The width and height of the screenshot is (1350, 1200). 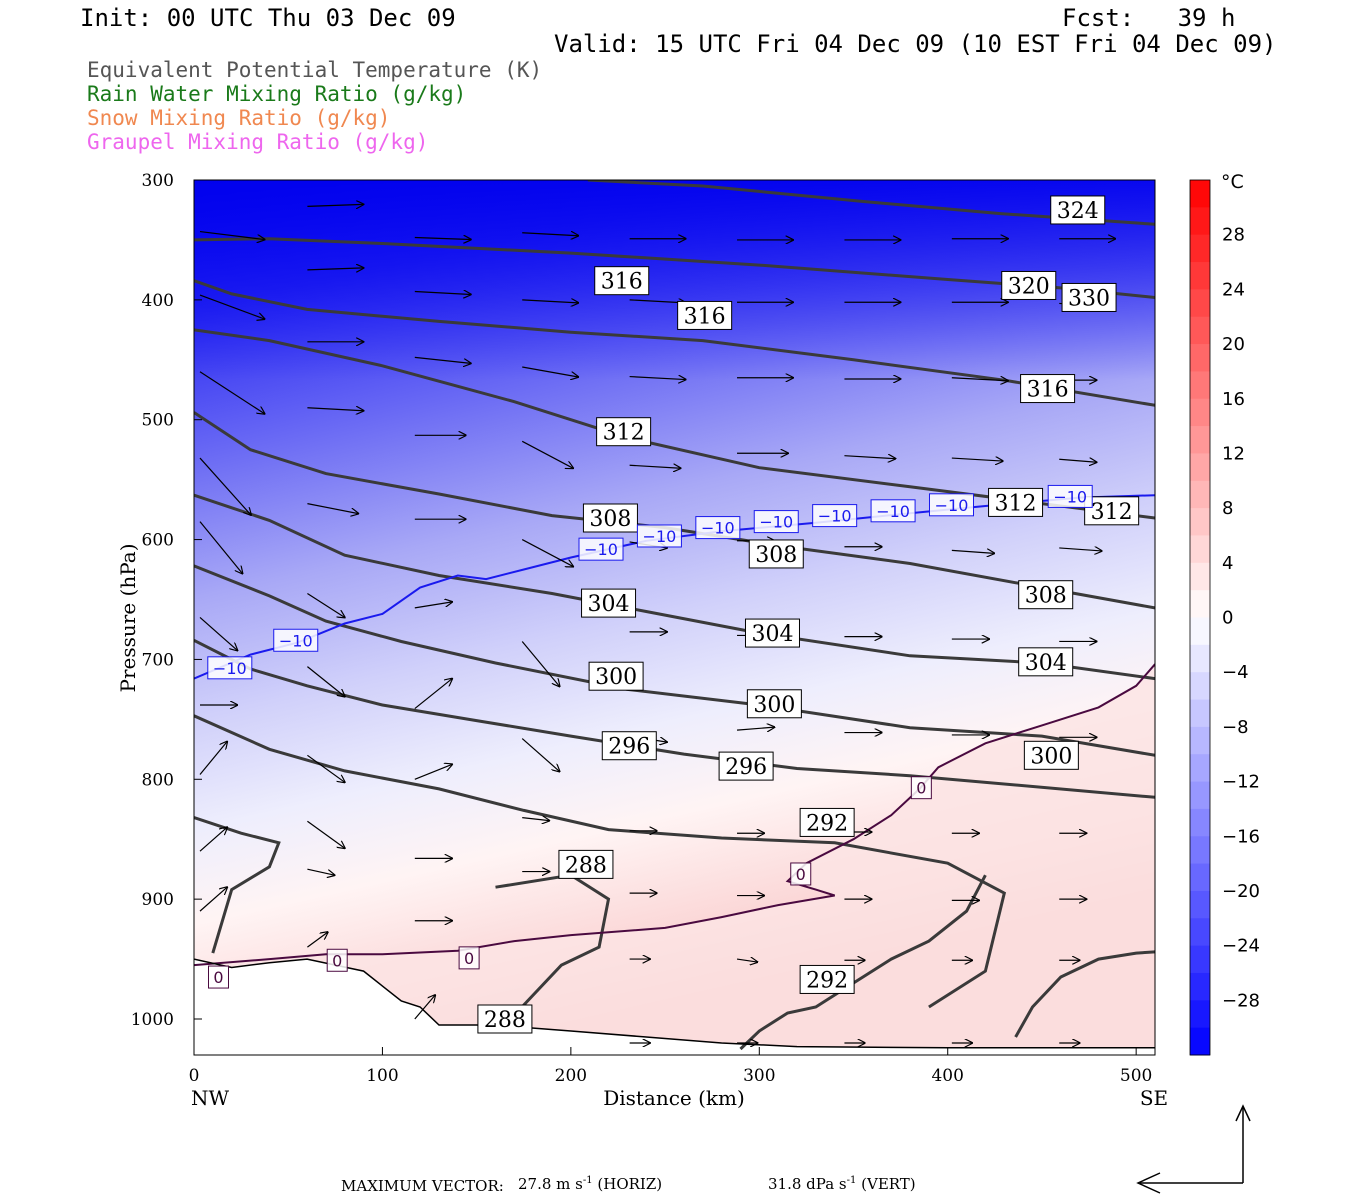 What do you see at coordinates (1193, 1149) in the screenshot?
I see `reference-vector-icon` at bounding box center [1193, 1149].